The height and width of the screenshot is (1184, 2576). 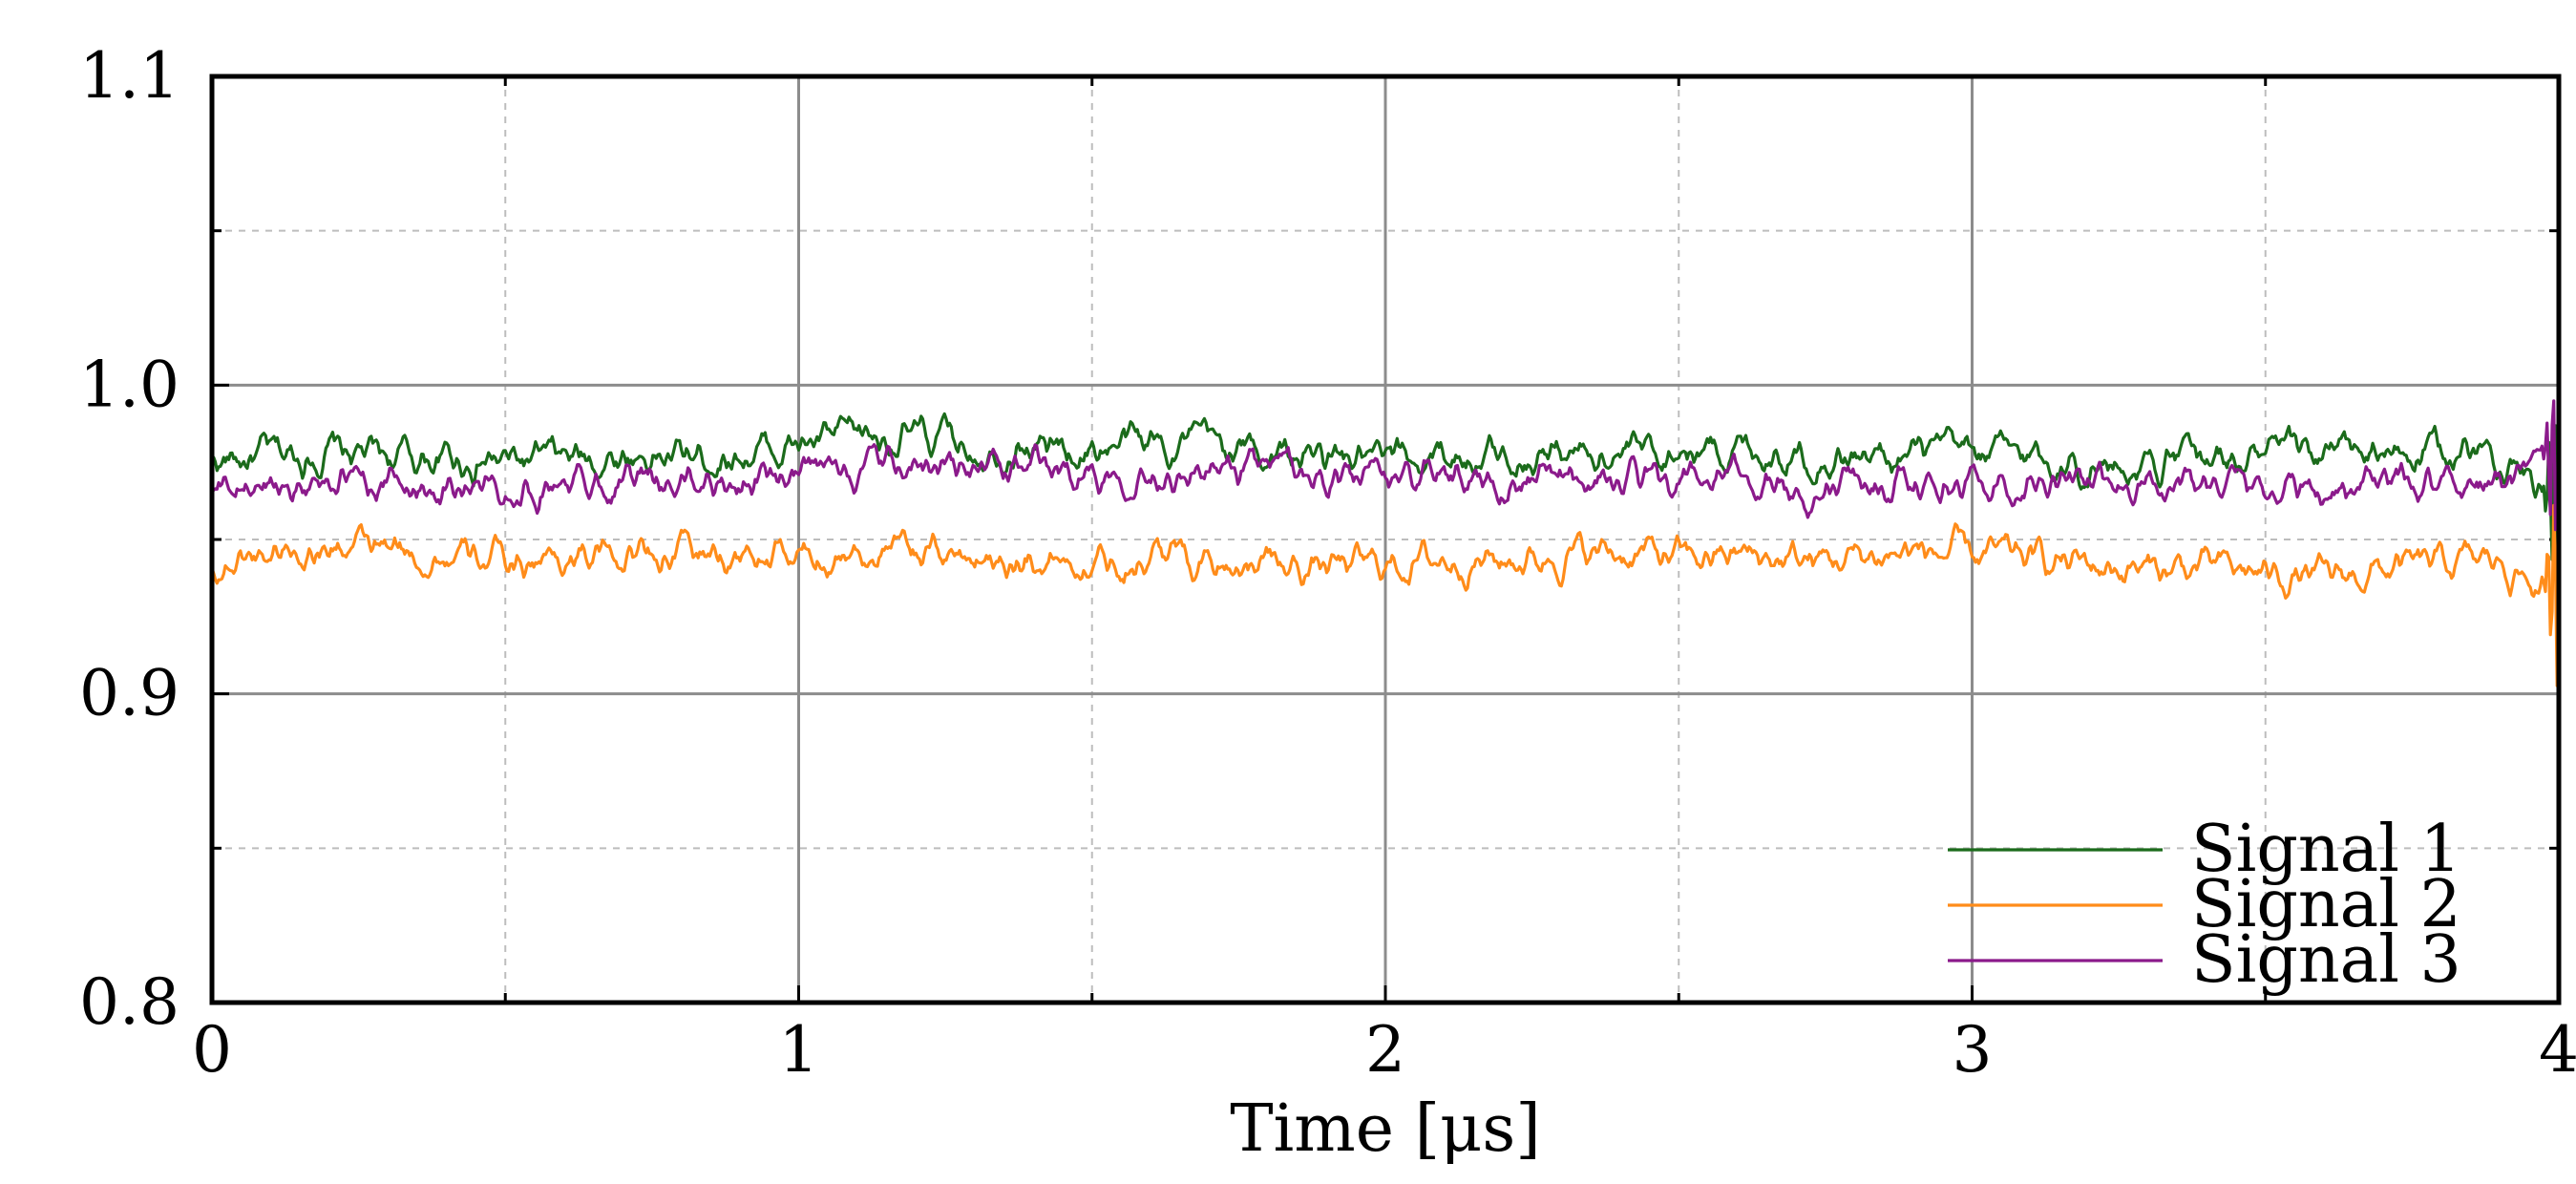 What do you see at coordinates (2326, 849) in the screenshot?
I see `legend-label-1: Signal 1` at bounding box center [2326, 849].